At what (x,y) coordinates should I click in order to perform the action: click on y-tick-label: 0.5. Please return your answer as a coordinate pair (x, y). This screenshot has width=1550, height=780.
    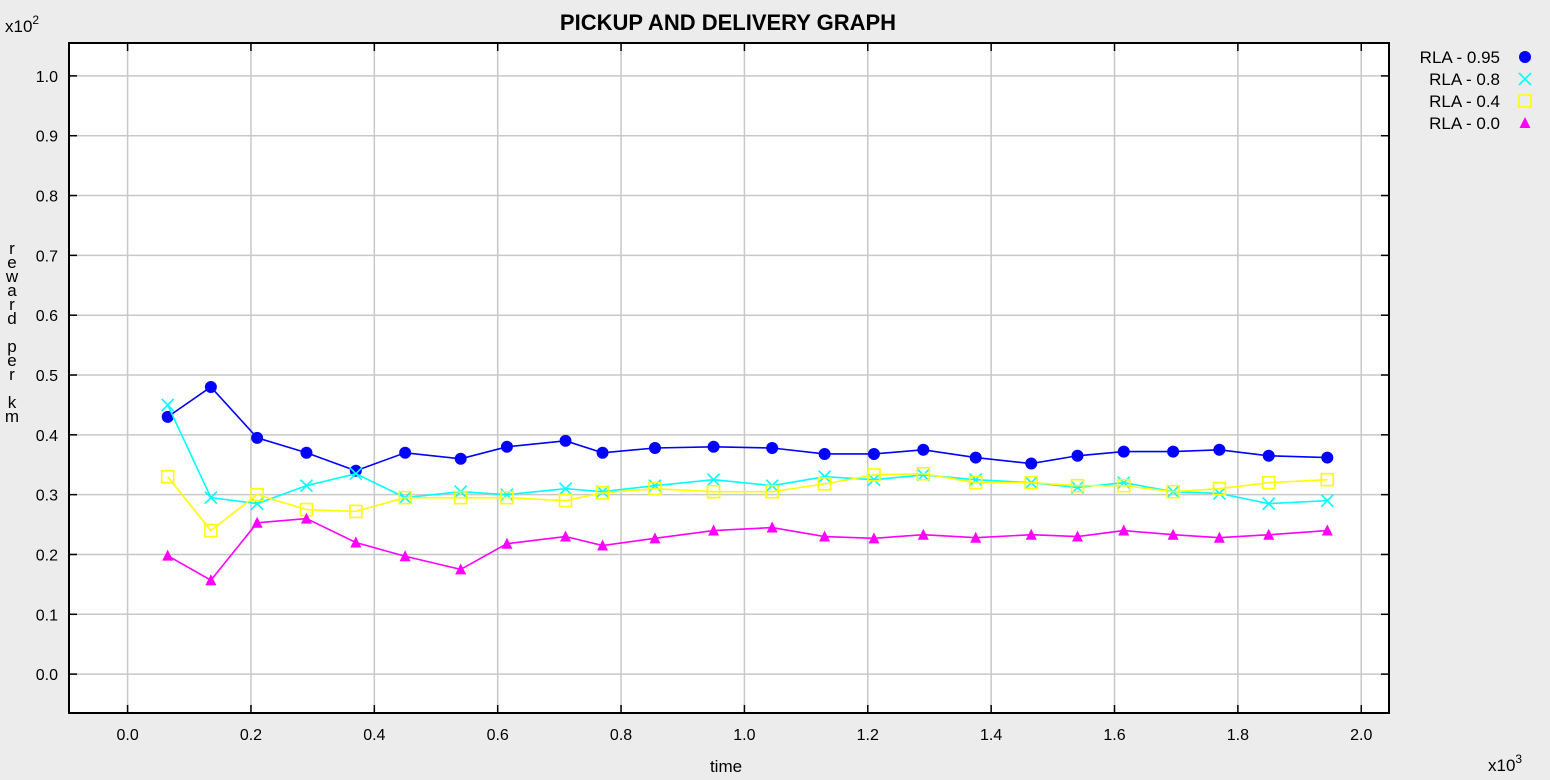
    Looking at the image, I should click on (47, 376).